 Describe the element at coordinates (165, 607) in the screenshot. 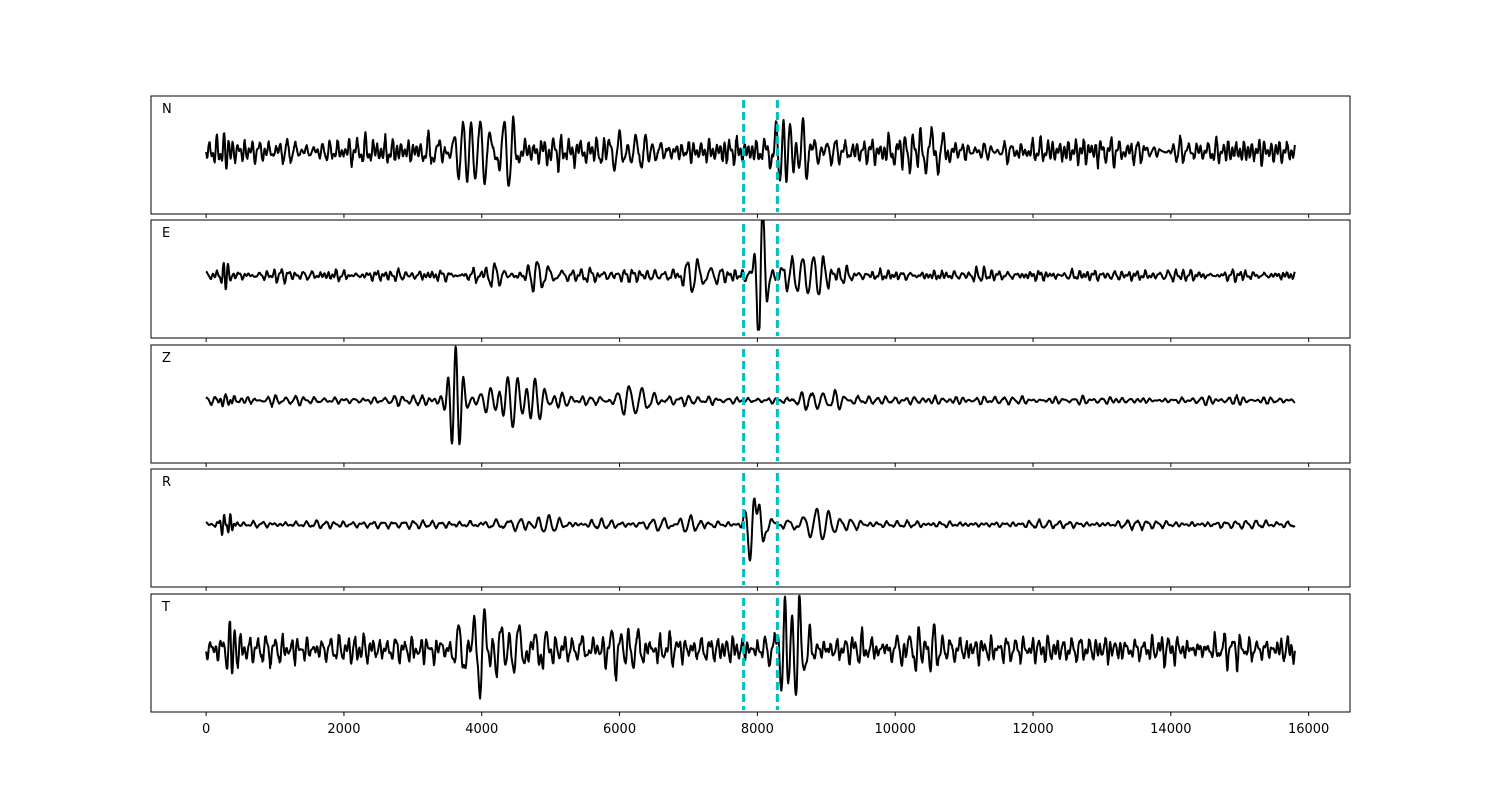

I see `panel-label-t: T` at that location.